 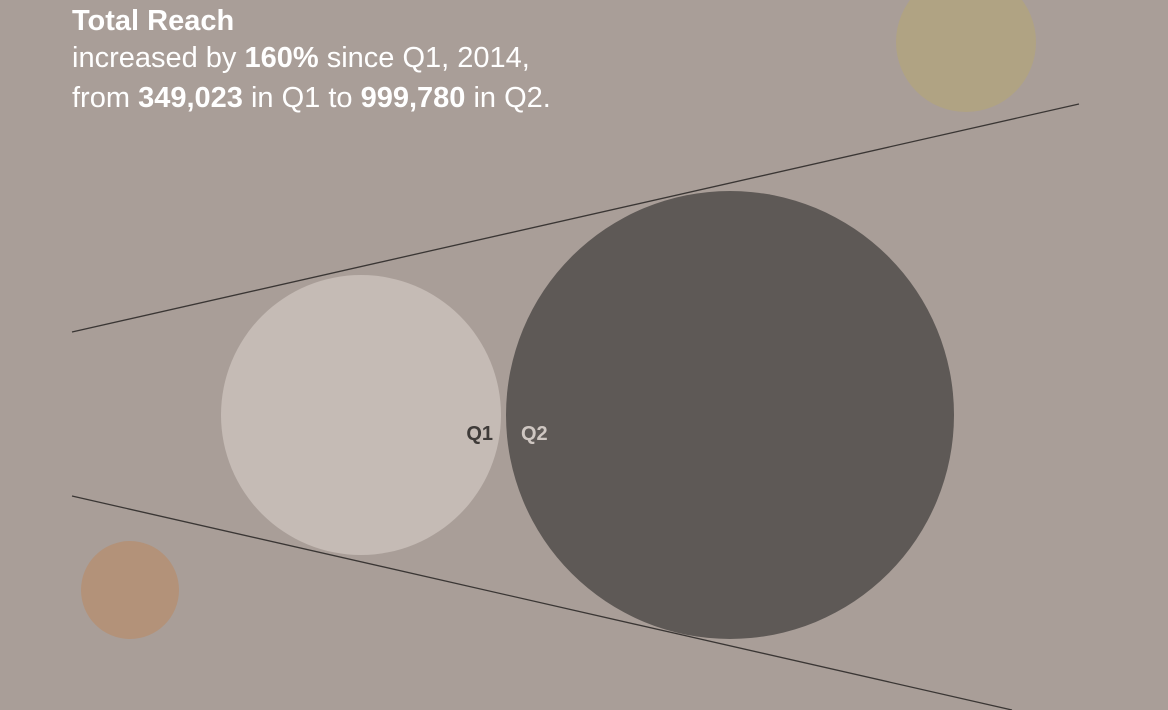 What do you see at coordinates (966, 56) in the screenshot?
I see `decorative-gold-circle` at bounding box center [966, 56].